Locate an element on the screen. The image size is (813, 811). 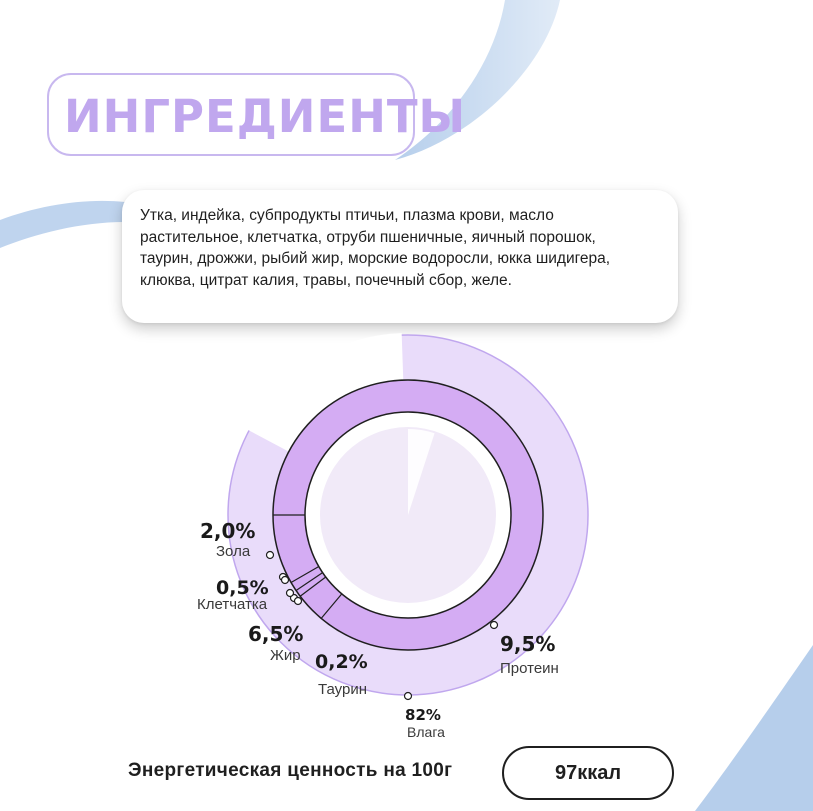
slice-value-label: 9,5% is located at coordinates (527, 644).